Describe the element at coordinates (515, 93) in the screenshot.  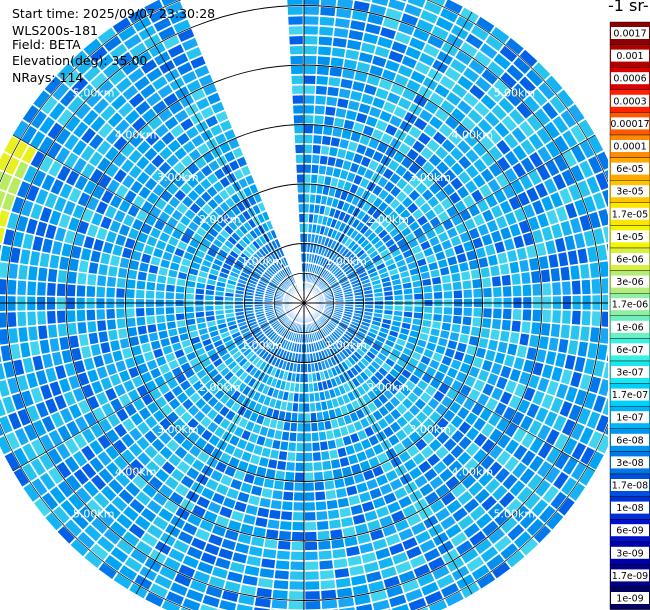
I see `range-ring-label: 5.00km` at that location.